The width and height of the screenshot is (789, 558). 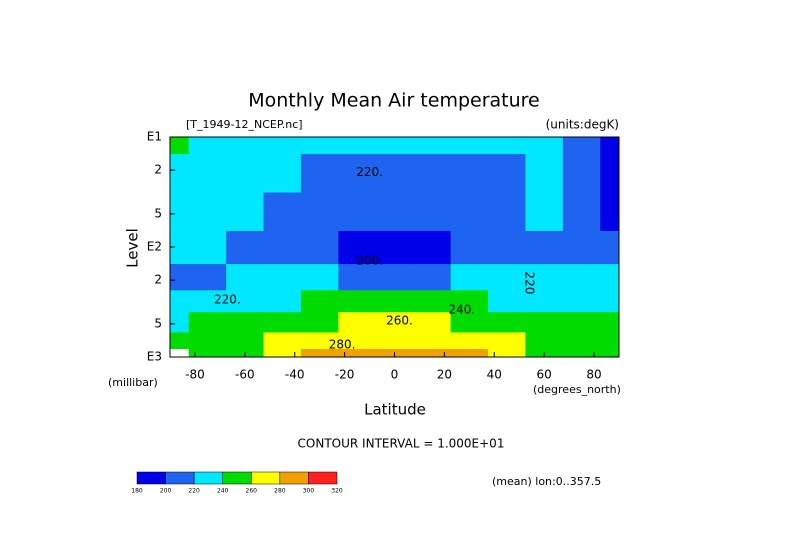 What do you see at coordinates (399, 321) in the screenshot?
I see `contour-label: 260.` at bounding box center [399, 321].